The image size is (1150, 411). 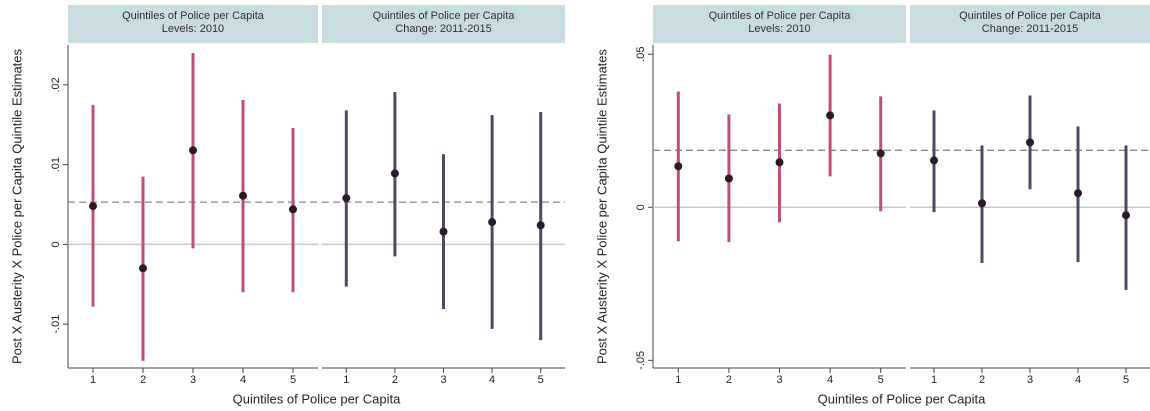 What do you see at coordinates (641, 360) in the screenshot?
I see `y-tick-label: -.05` at bounding box center [641, 360].